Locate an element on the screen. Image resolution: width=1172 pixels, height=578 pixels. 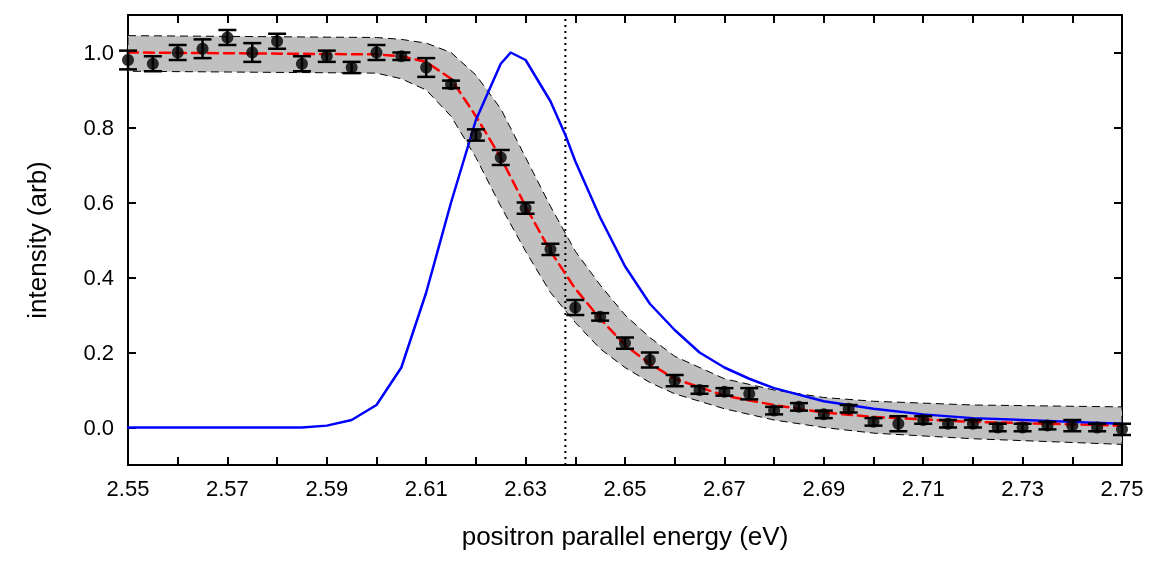
y-tick-label: 1.0 is located at coordinates (98, 52).